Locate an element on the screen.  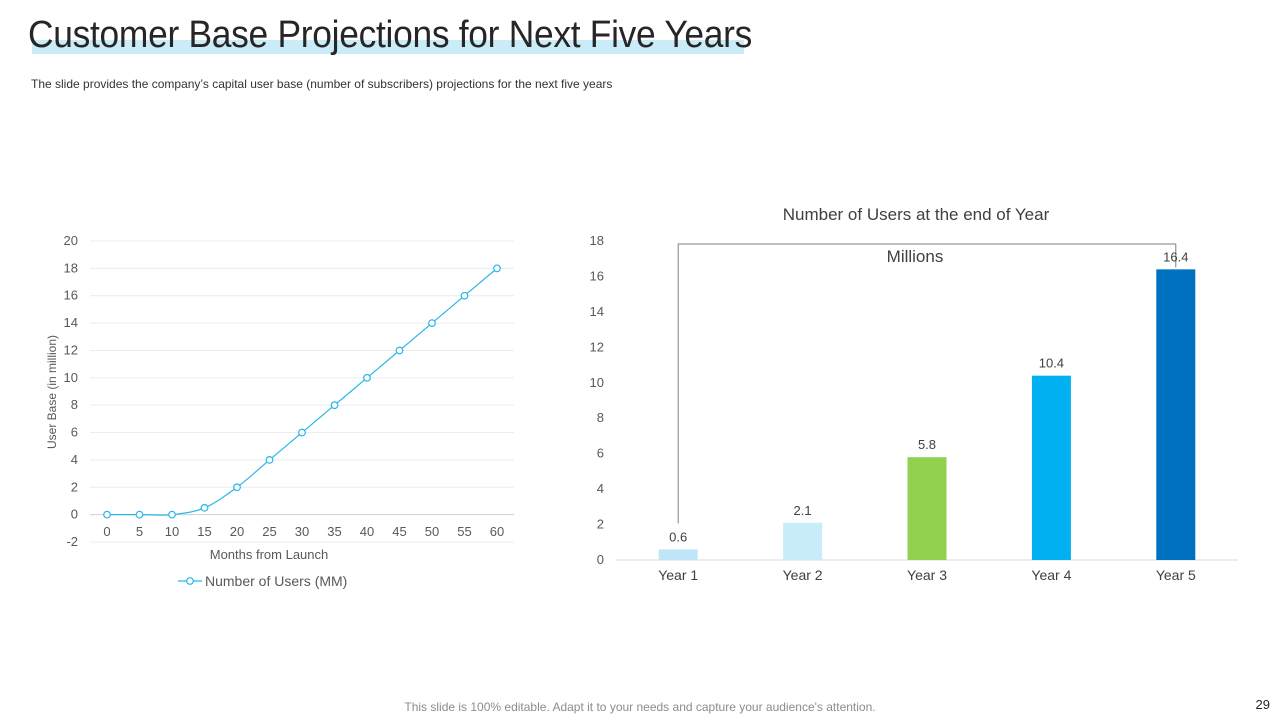
line-chart-xtick-label: 60 is located at coordinates (497, 531).